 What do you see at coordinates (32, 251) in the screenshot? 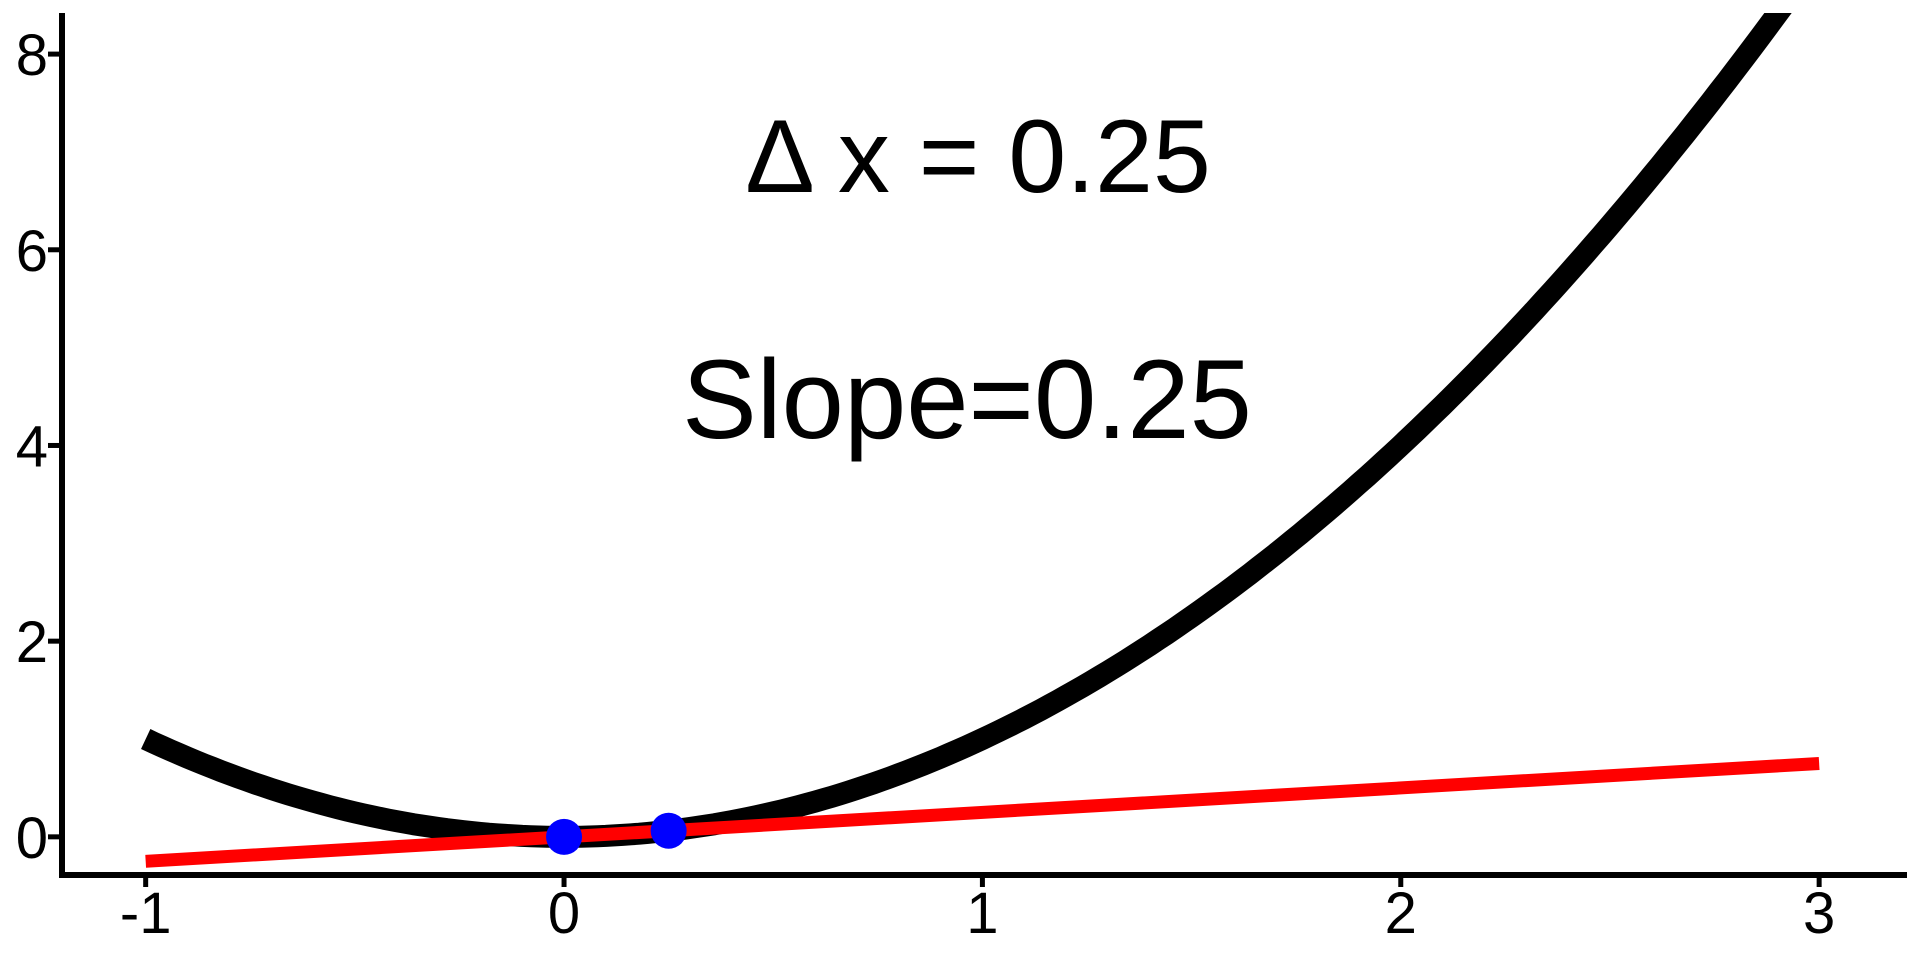
I see `y-tick-label: 6` at bounding box center [32, 251].